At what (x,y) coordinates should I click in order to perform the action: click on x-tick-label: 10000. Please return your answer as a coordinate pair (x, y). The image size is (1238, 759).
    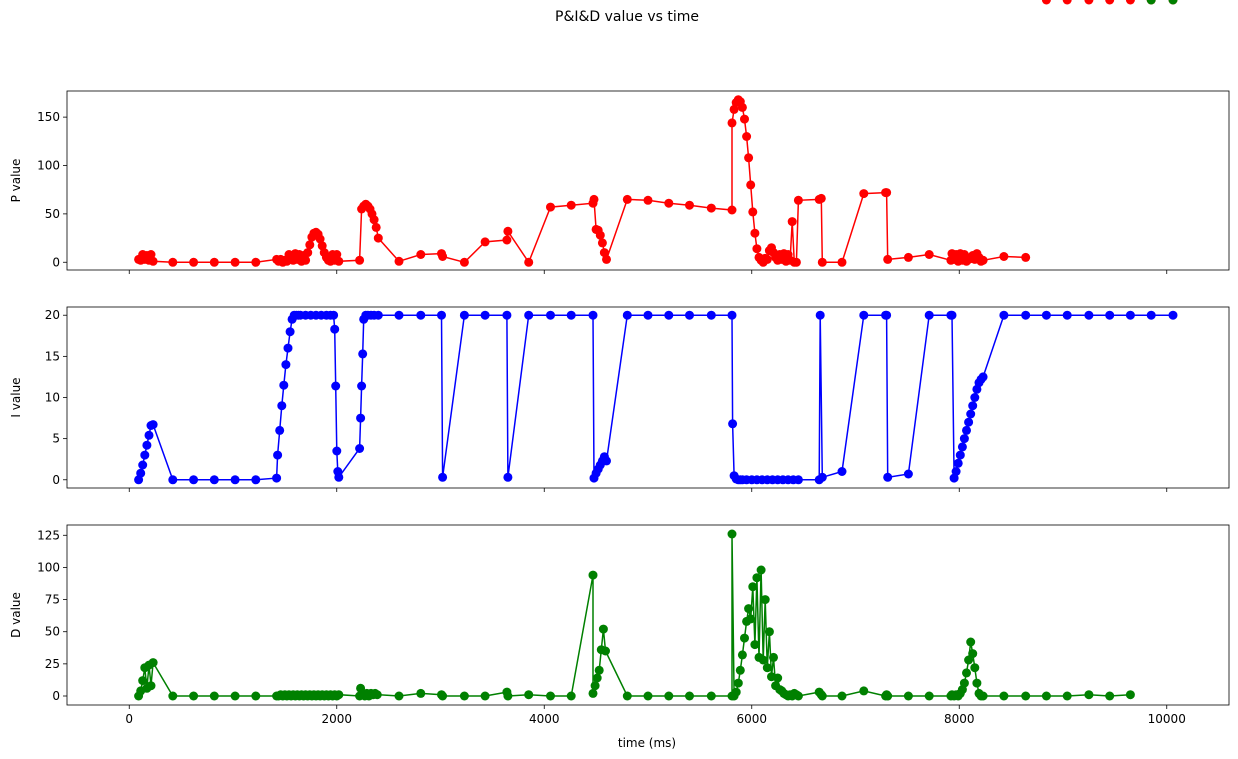
    Looking at the image, I should click on (1167, 719).